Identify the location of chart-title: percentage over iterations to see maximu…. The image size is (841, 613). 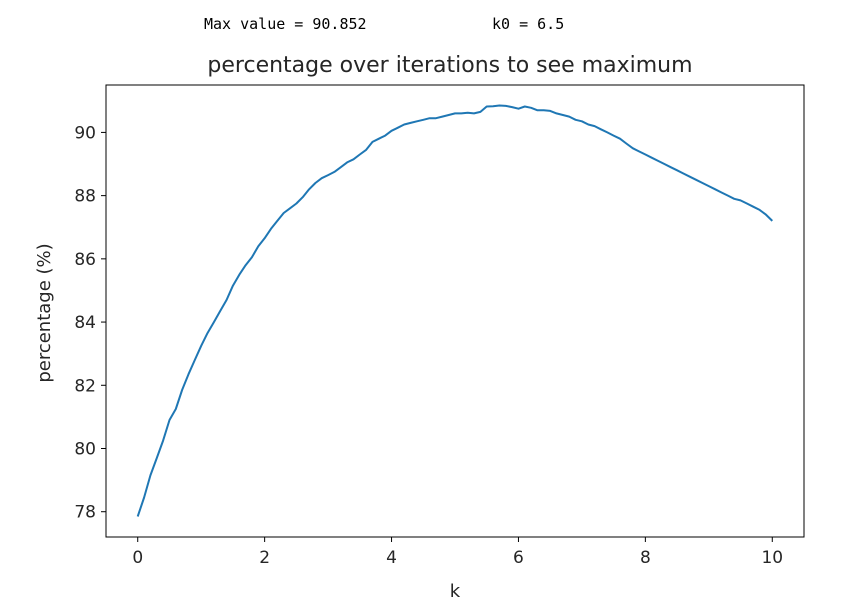
(449, 65).